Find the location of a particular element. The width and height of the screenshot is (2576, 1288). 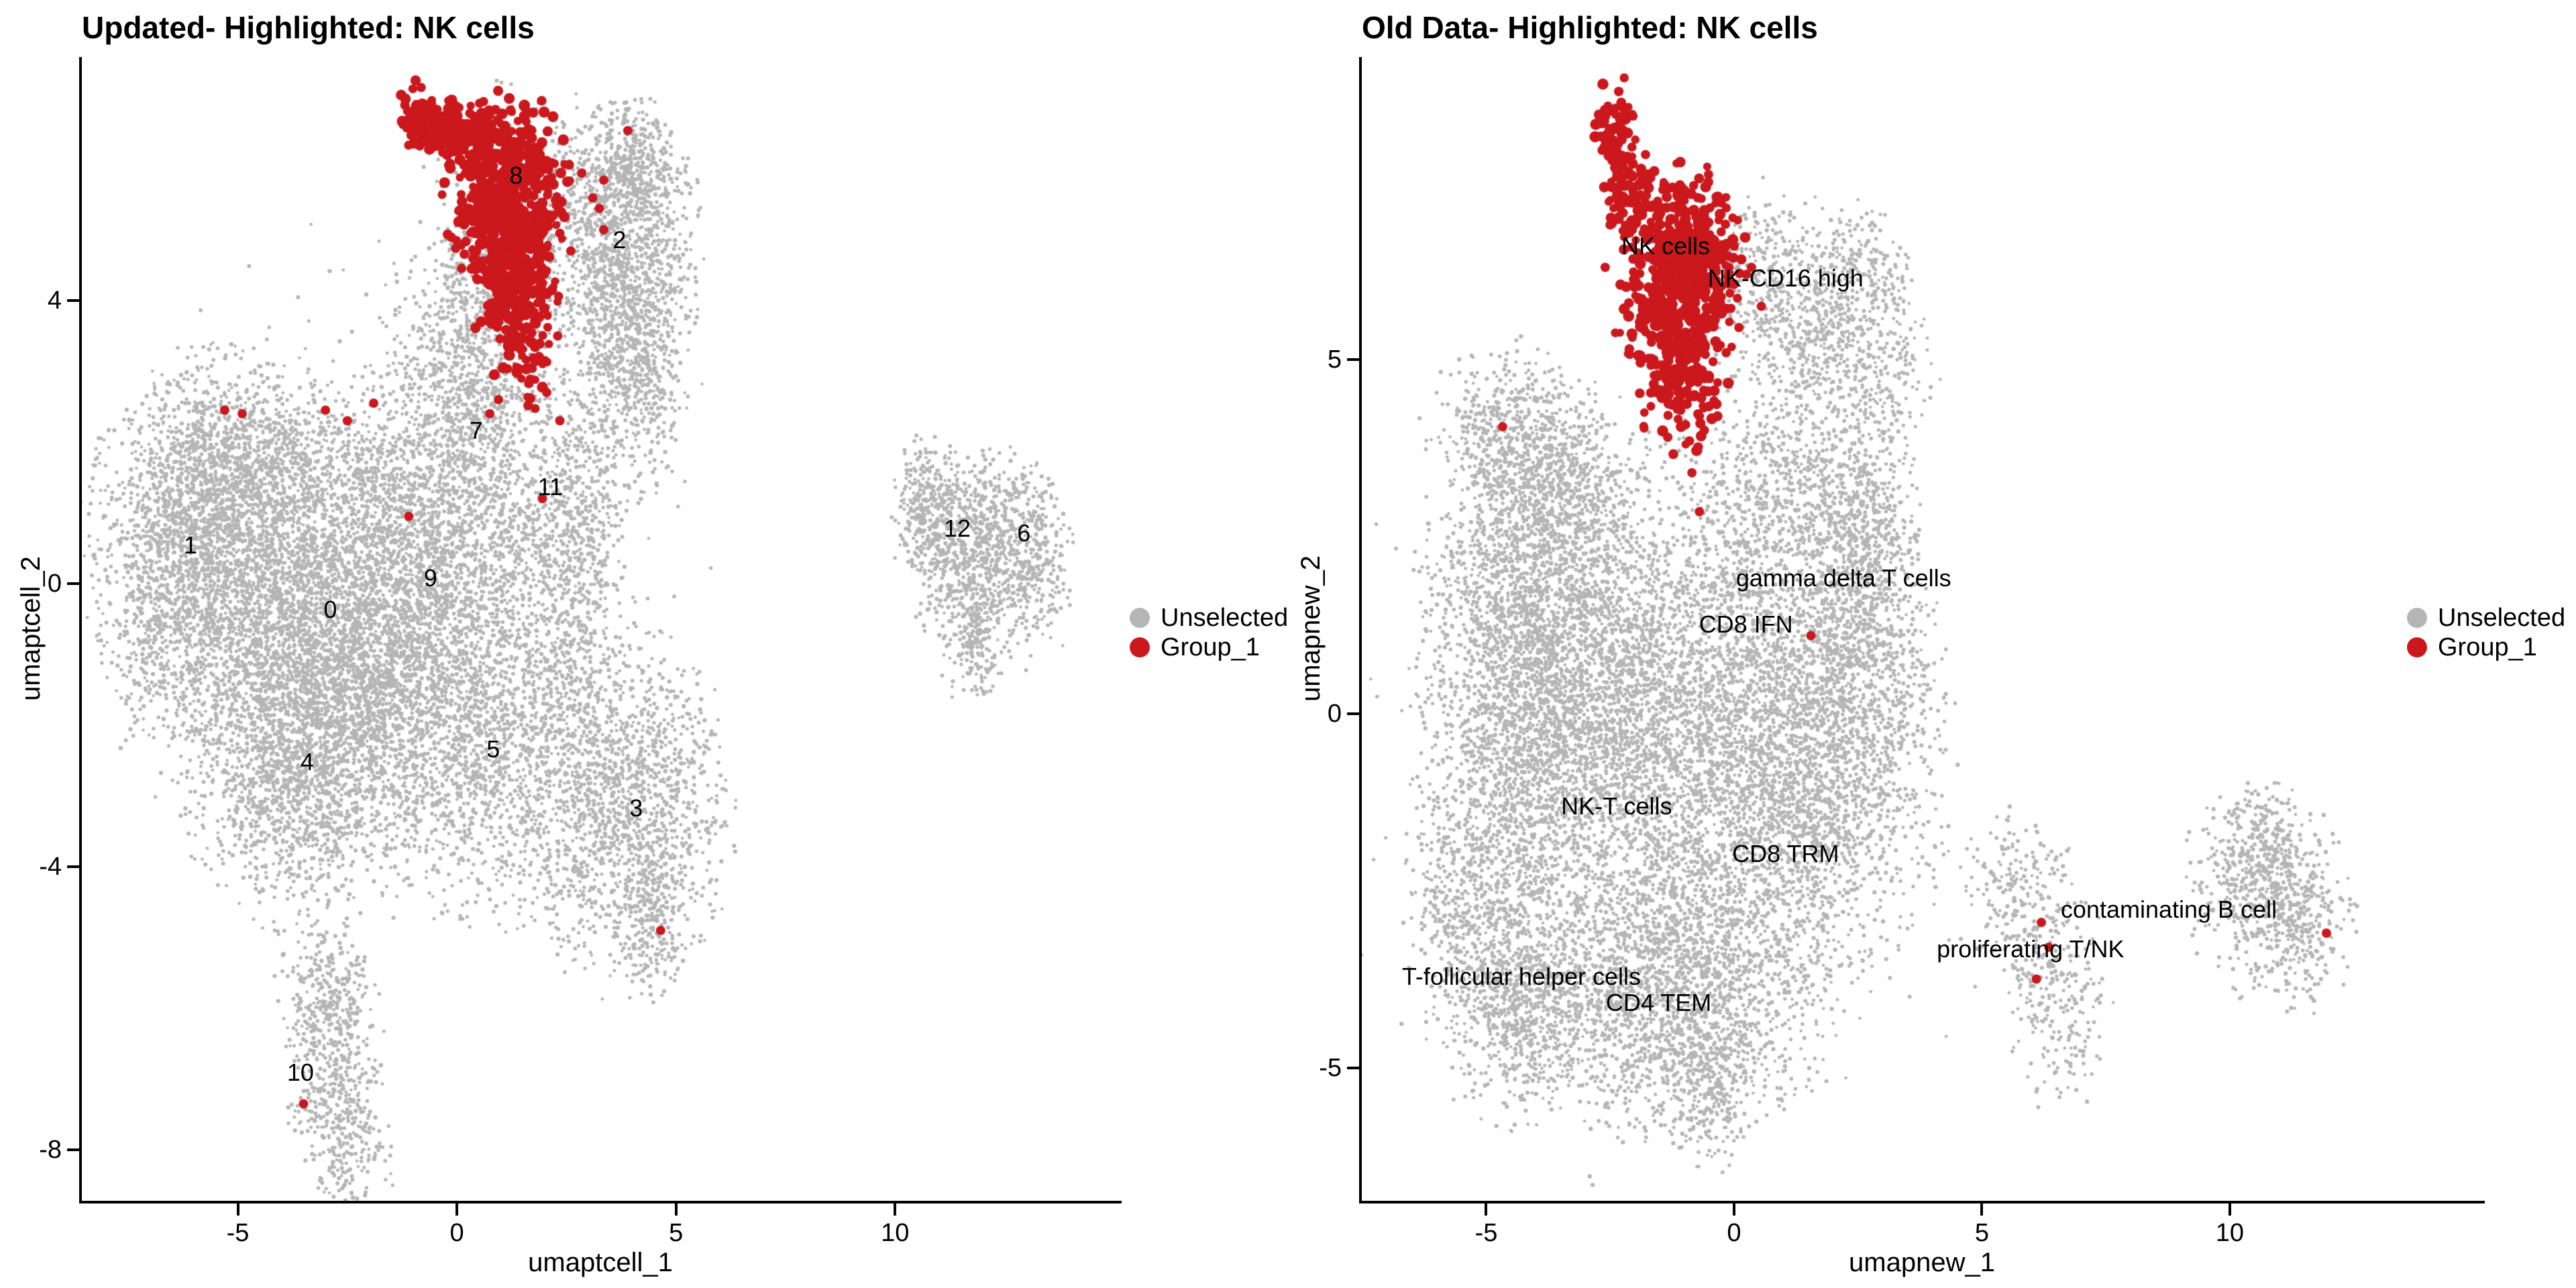

cluster-number-label: 1 is located at coordinates (190, 545).